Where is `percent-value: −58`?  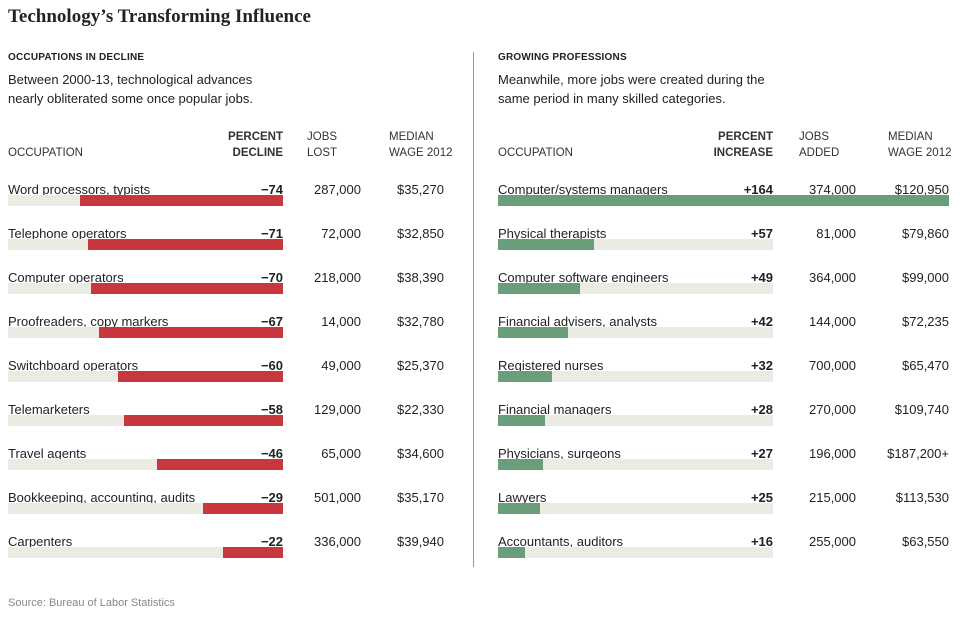 percent-value: −58 is located at coordinates (271, 409).